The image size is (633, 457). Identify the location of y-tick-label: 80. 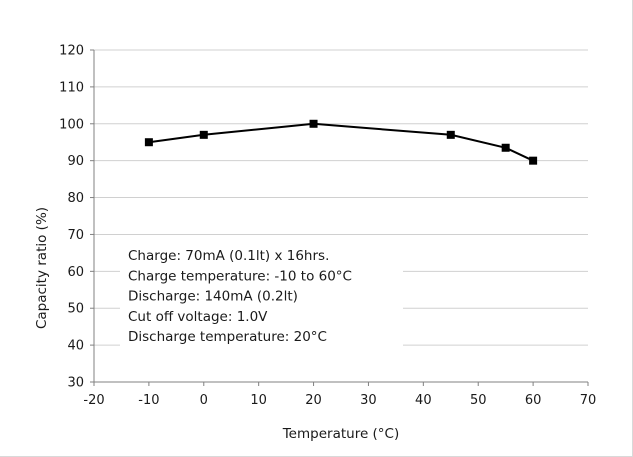
(75, 198).